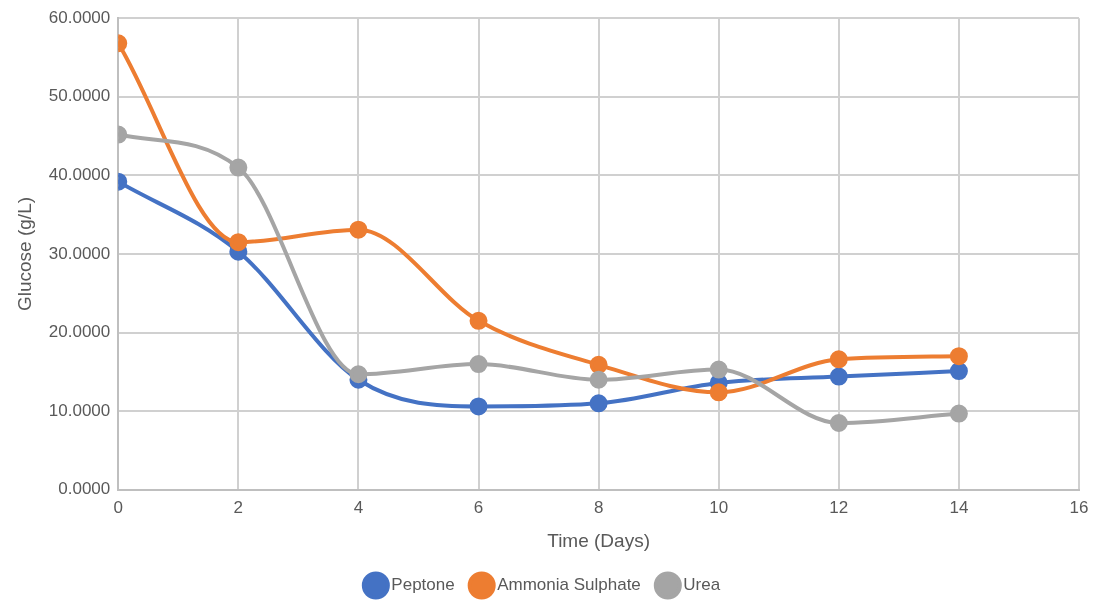 Image resolution: width=1104 pixels, height=609 pixels. Describe the element at coordinates (24, 254) in the screenshot. I see `y-axis-title: Glucose (g/L)` at that location.